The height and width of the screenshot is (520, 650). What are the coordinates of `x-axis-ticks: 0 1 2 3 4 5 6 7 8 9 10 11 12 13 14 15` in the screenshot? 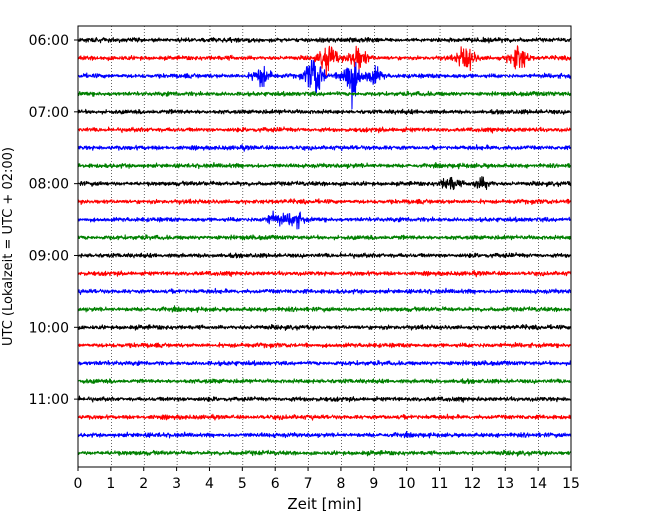 It's located at (327, 479).